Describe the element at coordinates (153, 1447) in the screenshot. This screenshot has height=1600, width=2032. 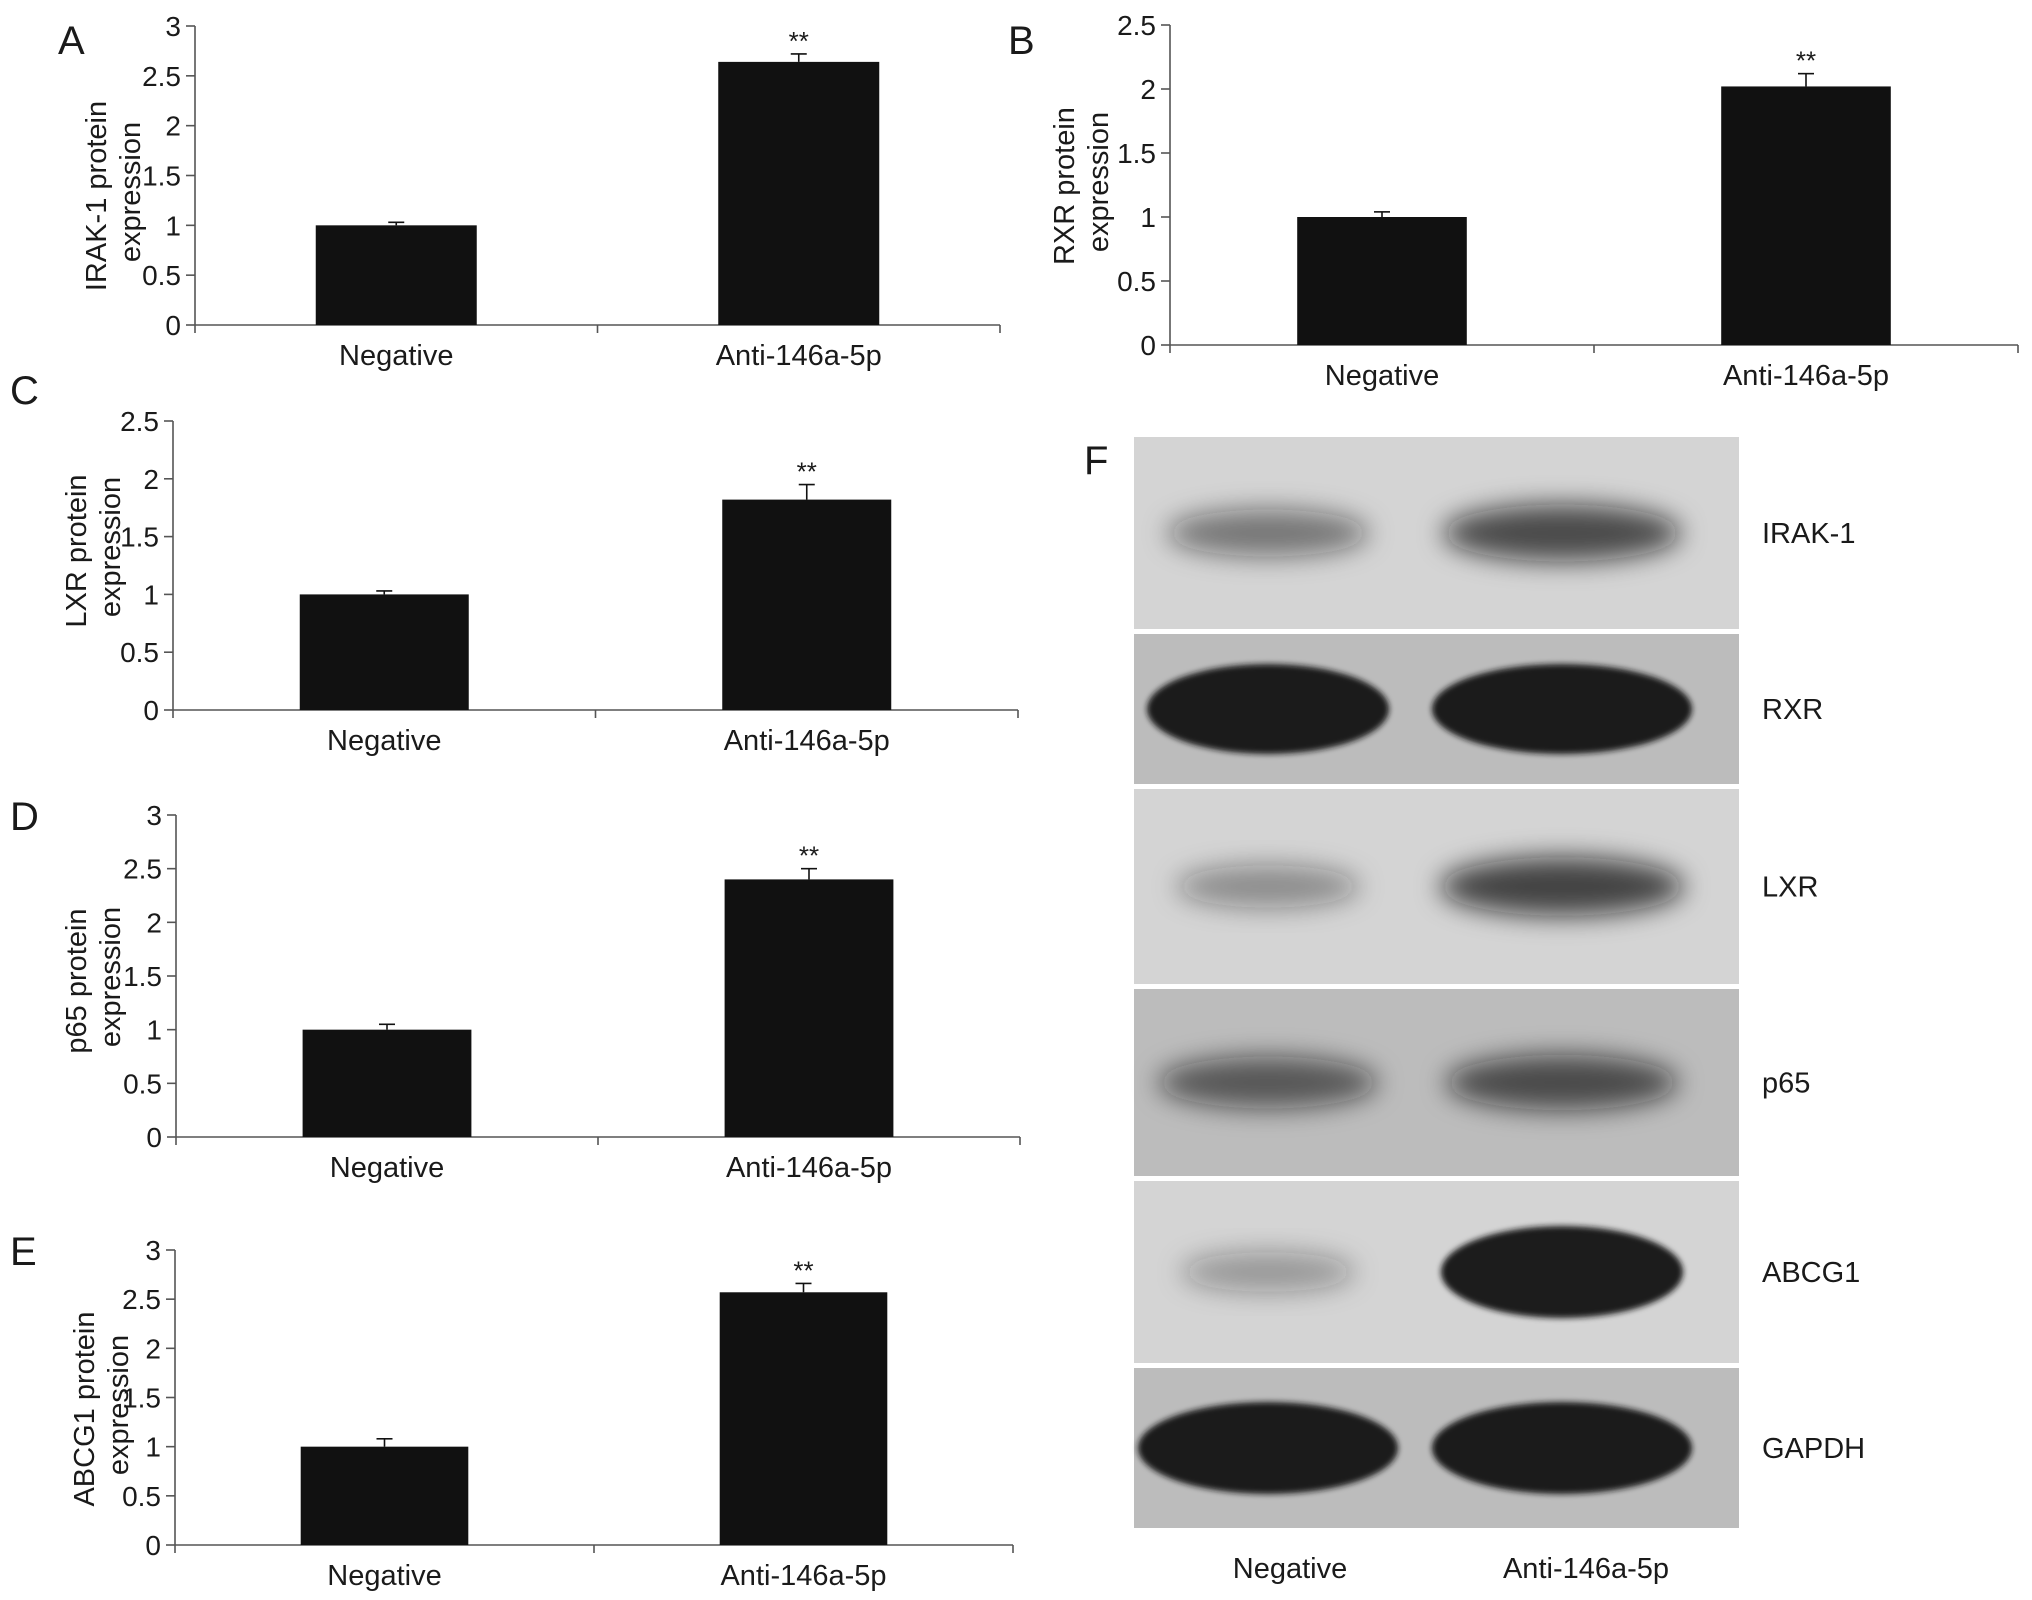
I see `panel-e-y-tick-label: 1` at that location.